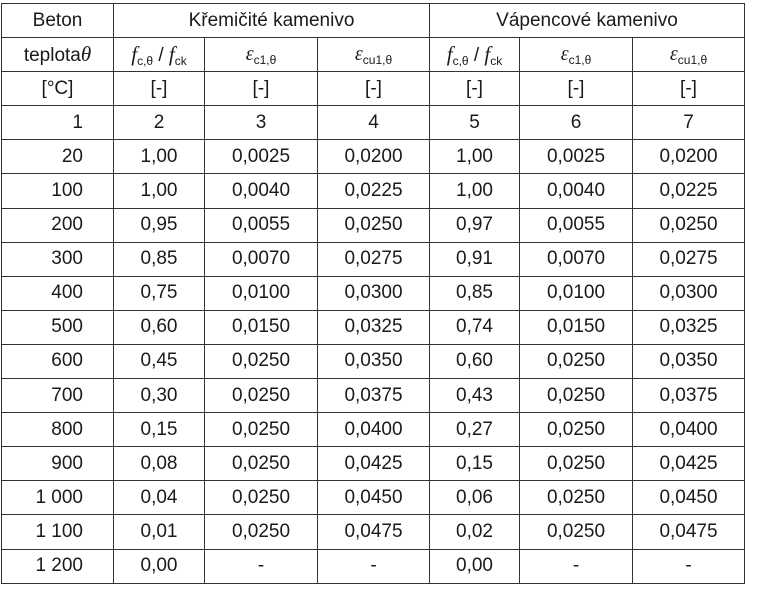  What do you see at coordinates (57, 327) in the screenshot?
I see `table-cell: 500` at bounding box center [57, 327].